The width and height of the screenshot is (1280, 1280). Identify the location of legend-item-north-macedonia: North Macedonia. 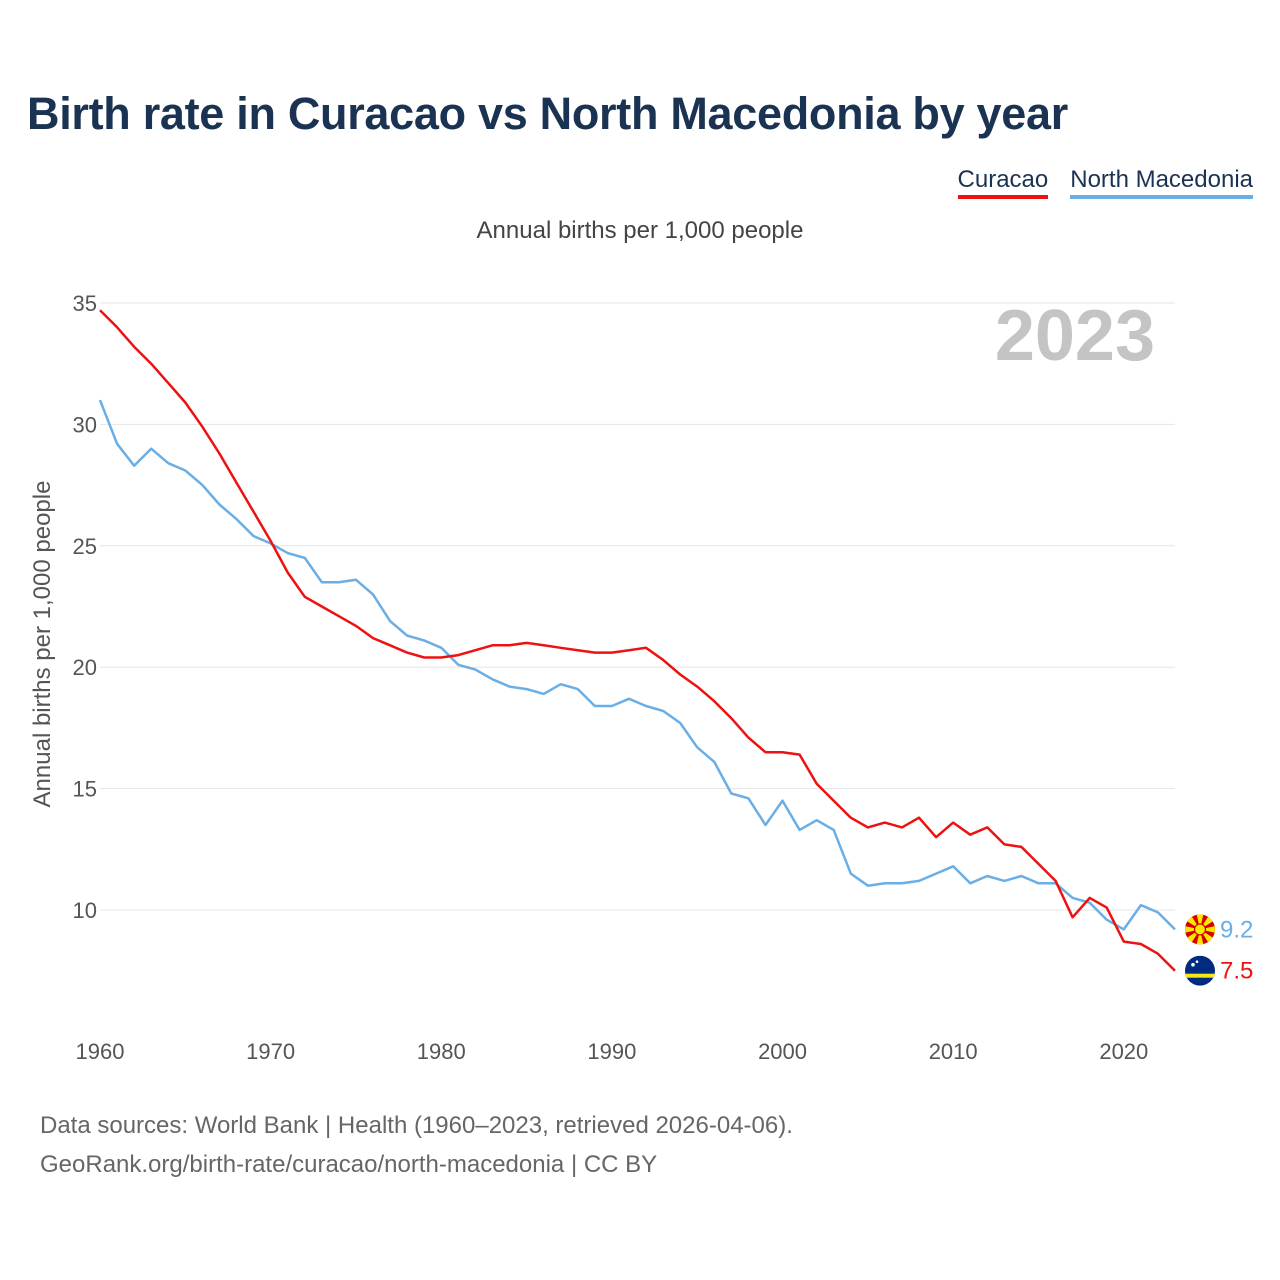
(1161, 182).